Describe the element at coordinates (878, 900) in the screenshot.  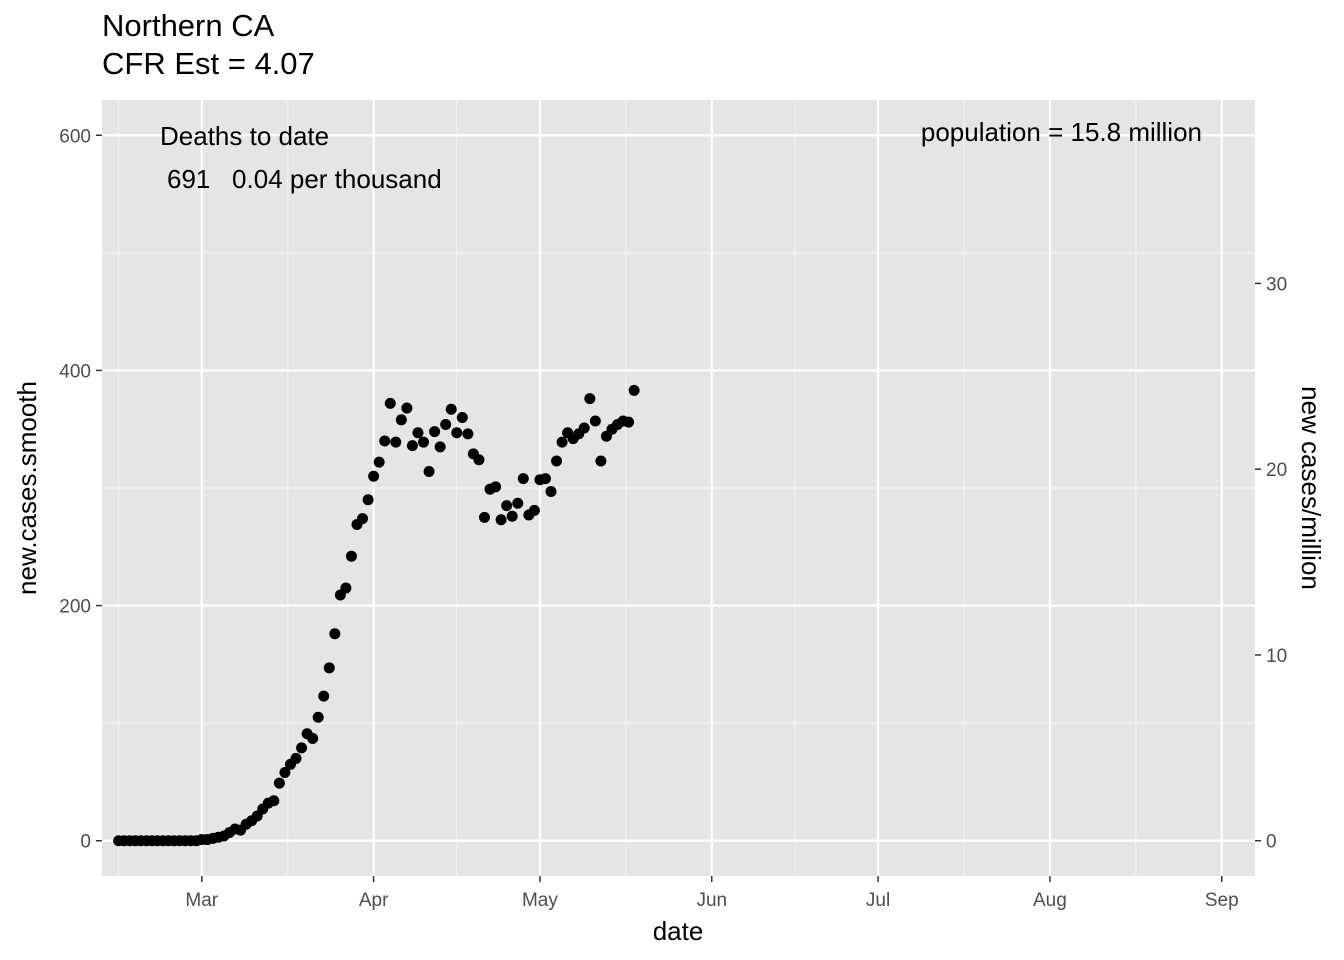
I see `x-tick-label: Jul` at that location.